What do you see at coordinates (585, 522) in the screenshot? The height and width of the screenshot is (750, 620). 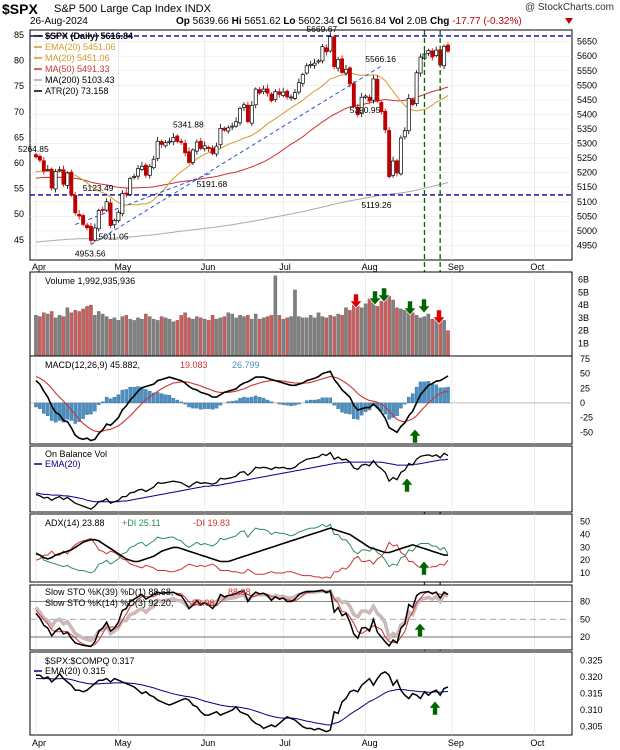 I see `adx-axis-tick: 50` at bounding box center [585, 522].